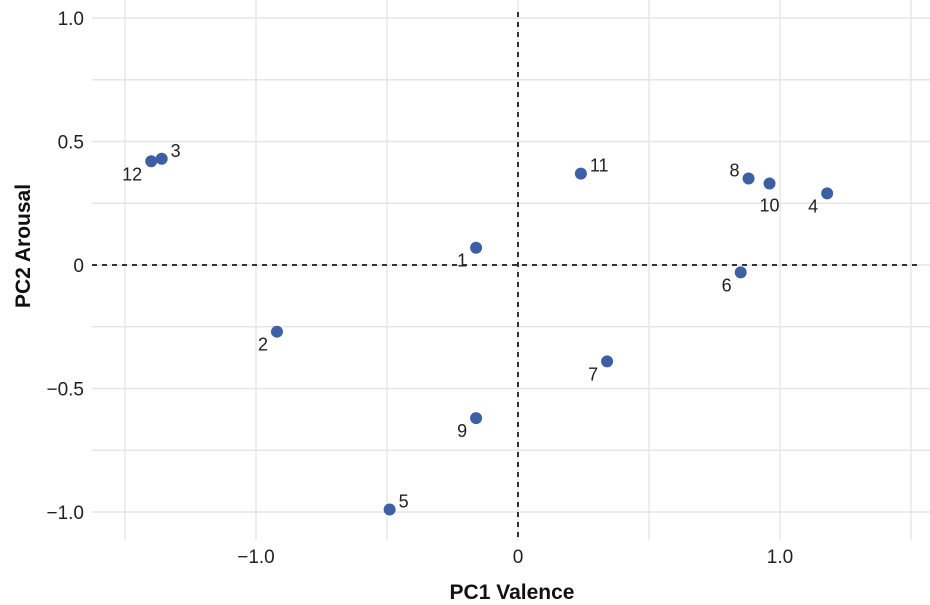 This screenshot has width=930, height=605. Describe the element at coordinates (727, 285) in the screenshot. I see `point-label: 6` at that location.